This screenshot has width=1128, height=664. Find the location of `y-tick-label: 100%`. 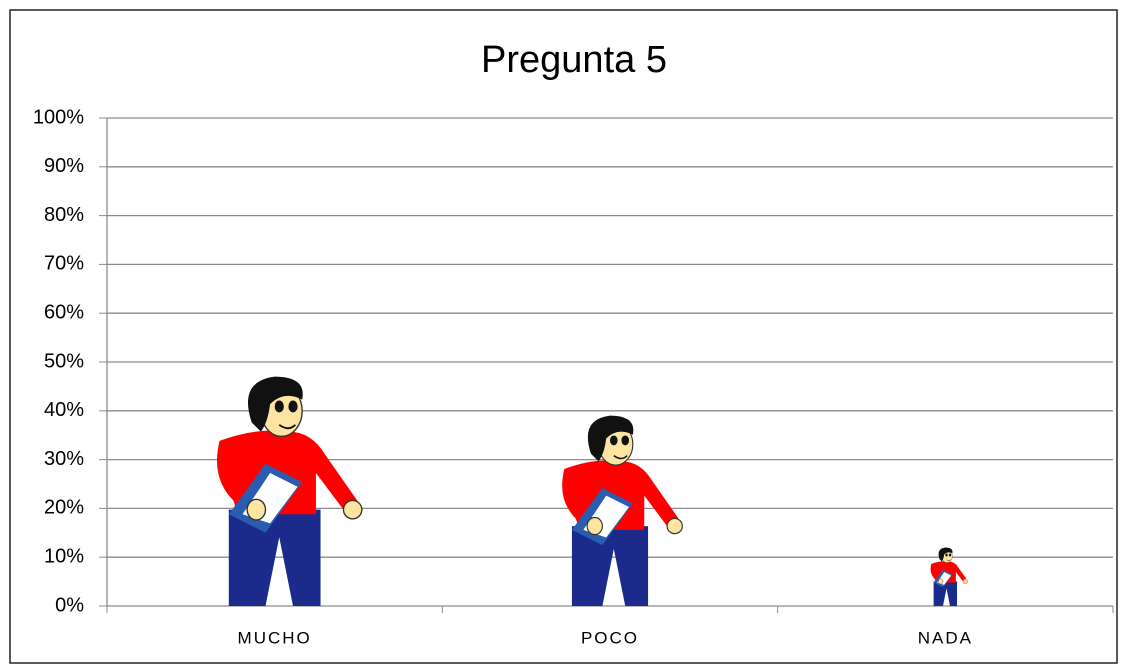

y-tick-label: 100% is located at coordinates (58, 117).